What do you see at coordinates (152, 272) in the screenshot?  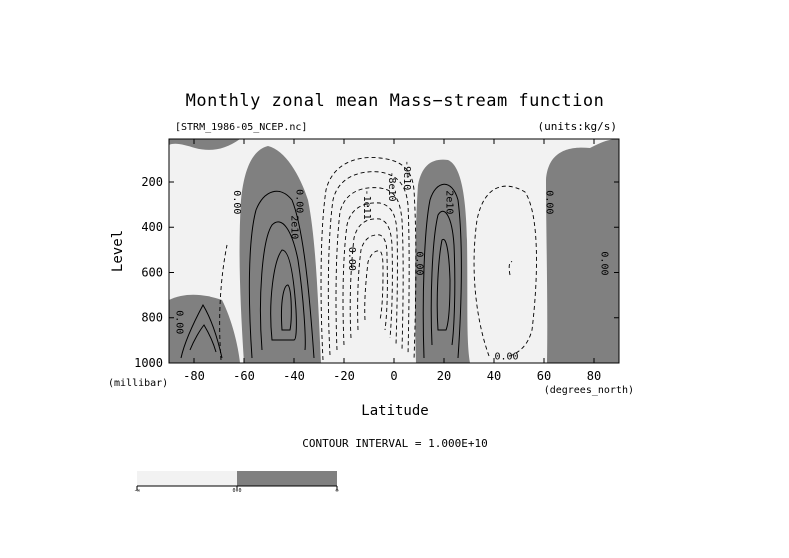 I see `y-tick-label: 600` at bounding box center [152, 272].